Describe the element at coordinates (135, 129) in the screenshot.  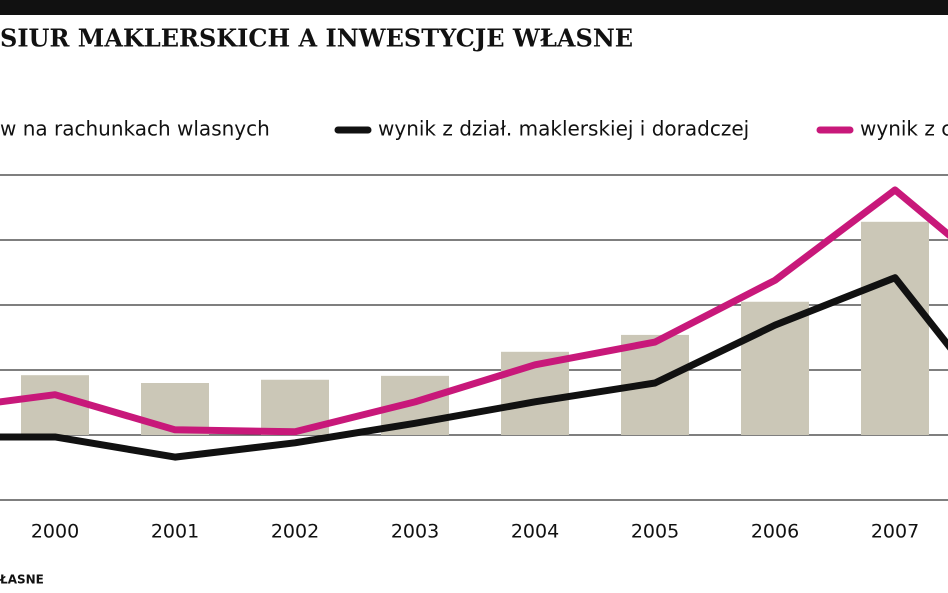
I see `legend-label: w na rachunkach wlasnych` at that location.